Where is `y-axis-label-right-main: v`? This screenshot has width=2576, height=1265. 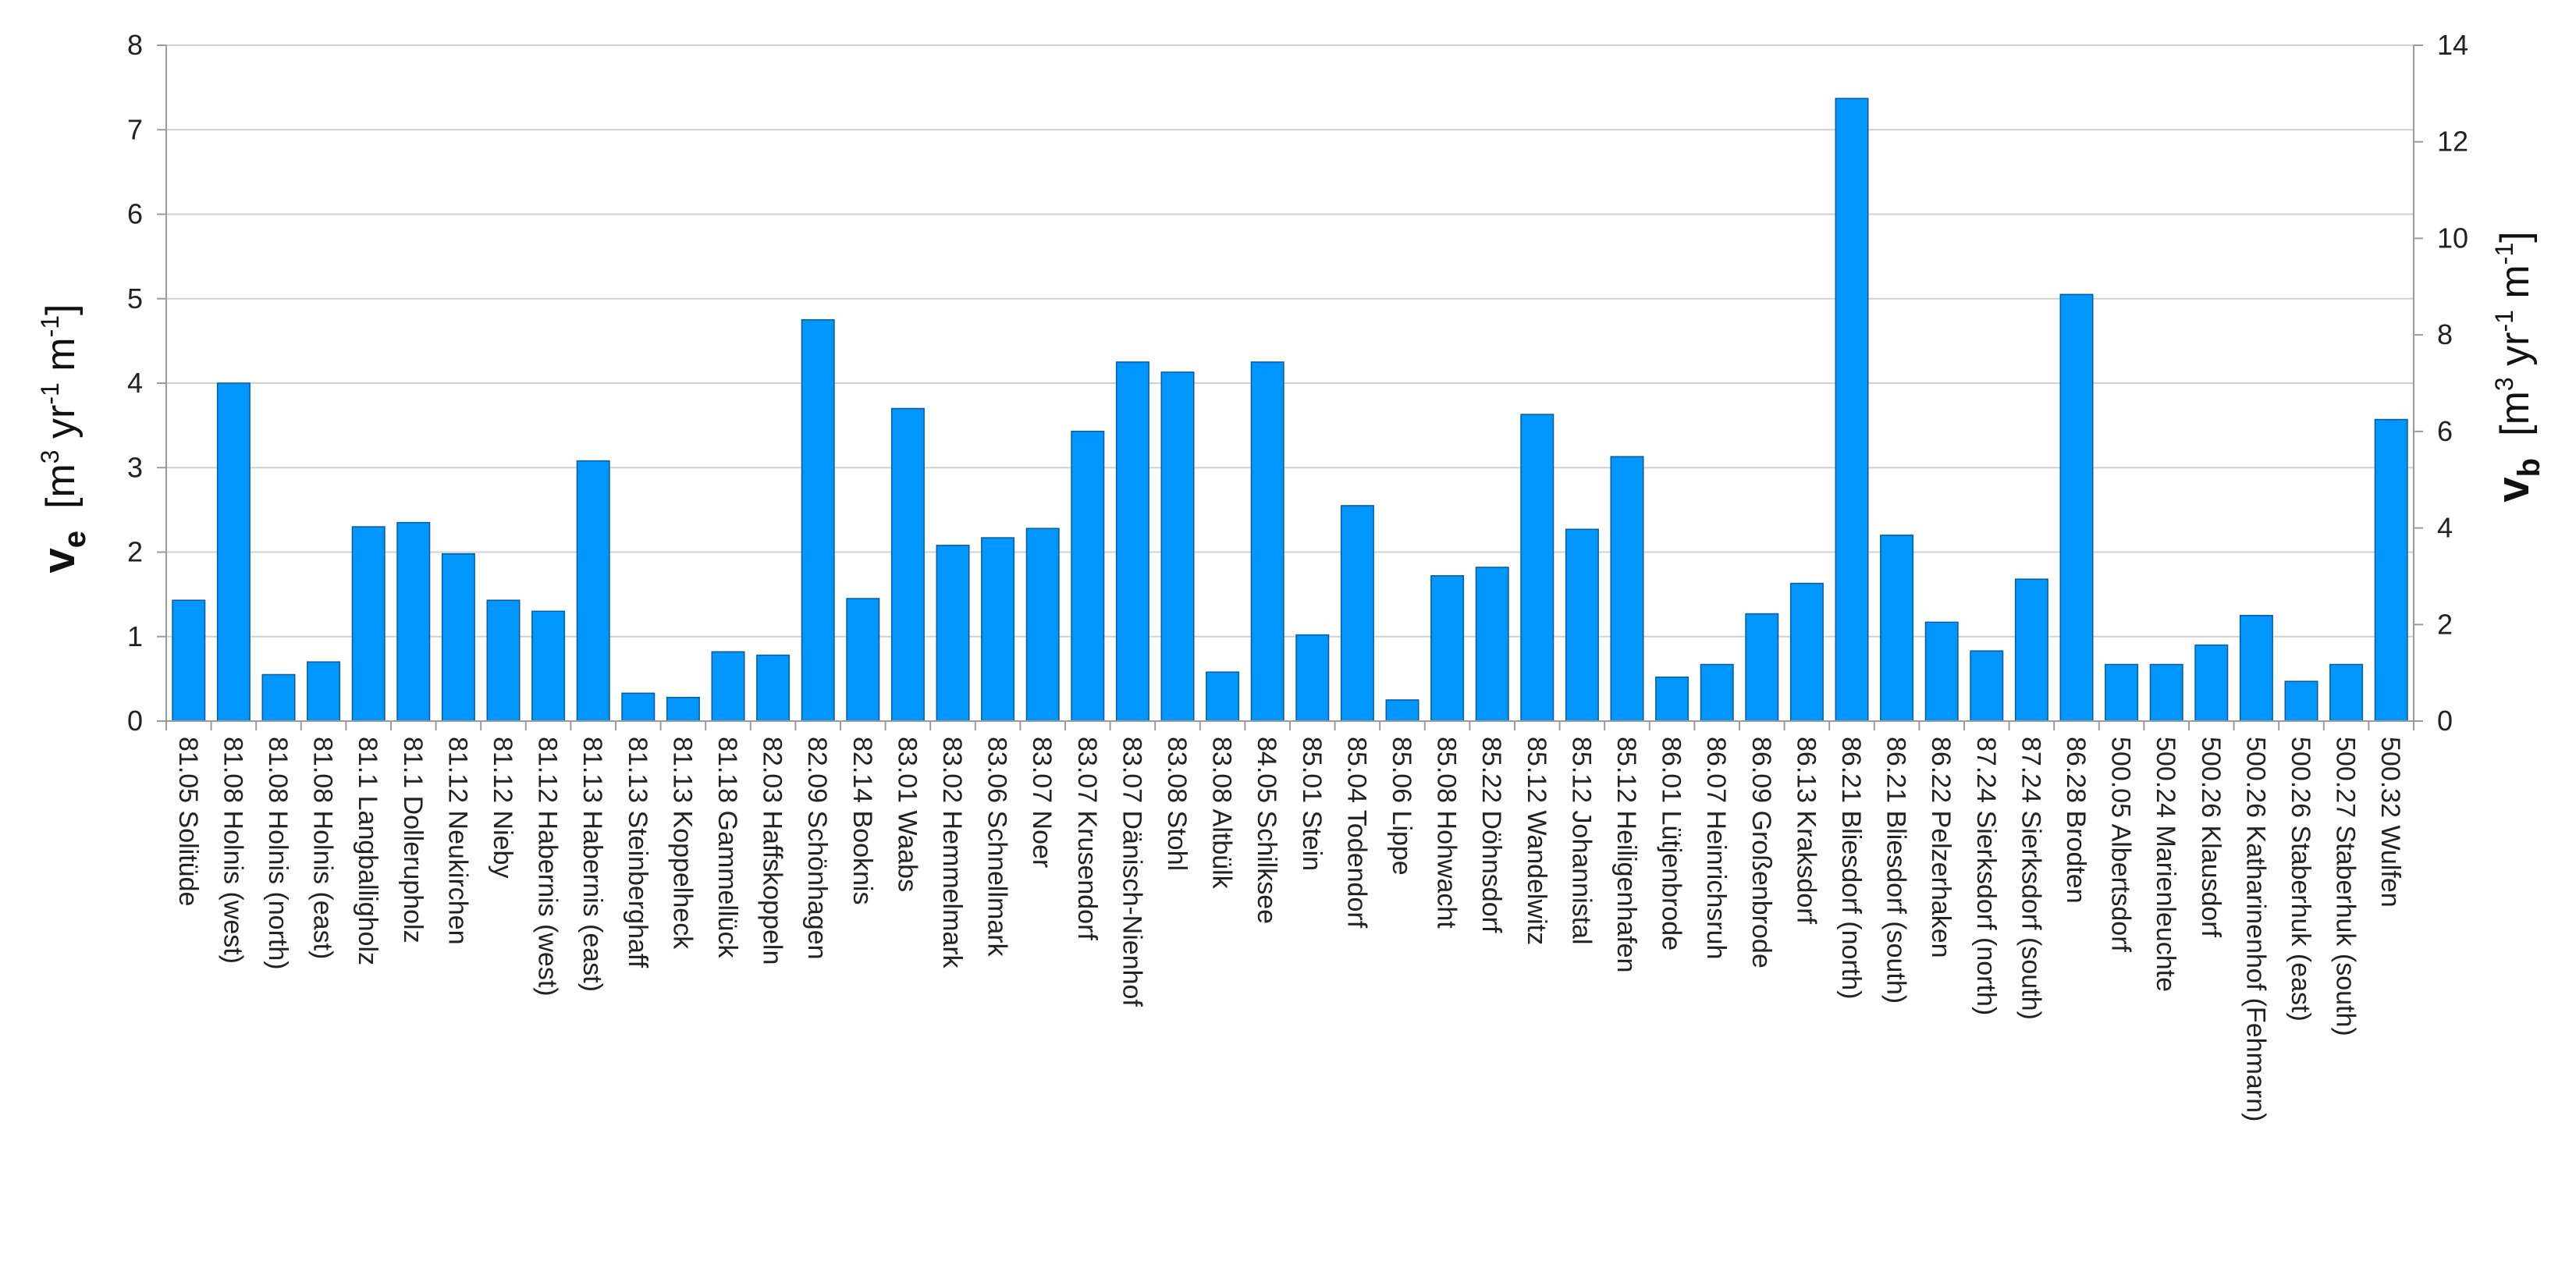 y-axis-label-right-main: v is located at coordinates (2513, 490).